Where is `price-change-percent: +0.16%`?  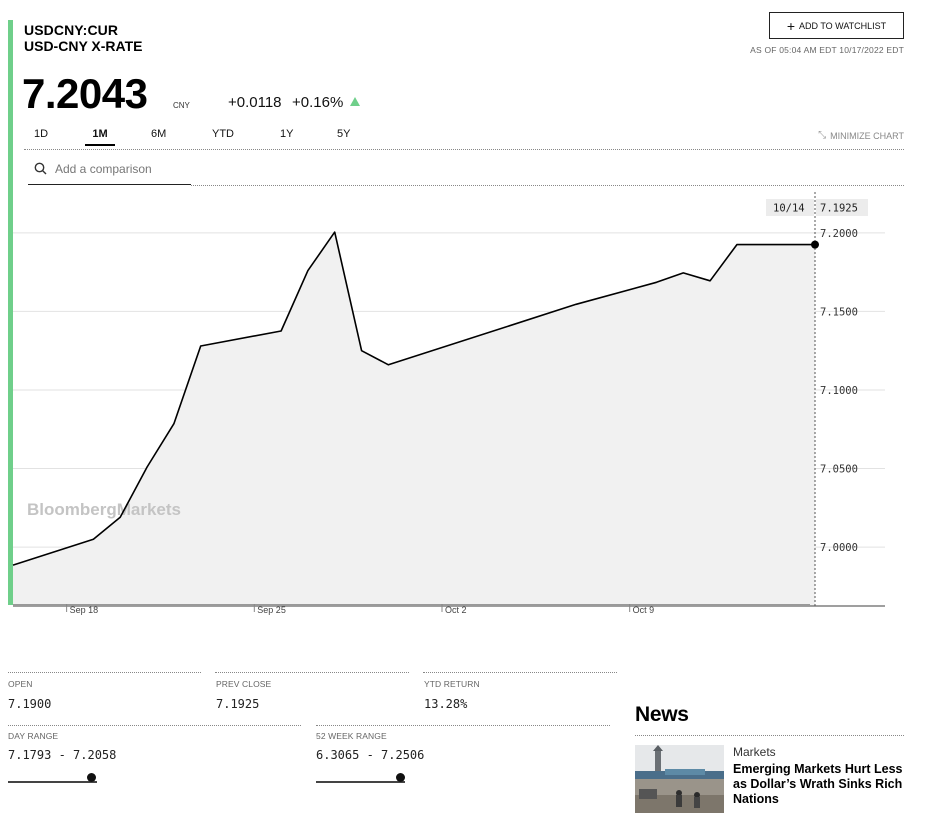 price-change-percent: +0.16% is located at coordinates (318, 102).